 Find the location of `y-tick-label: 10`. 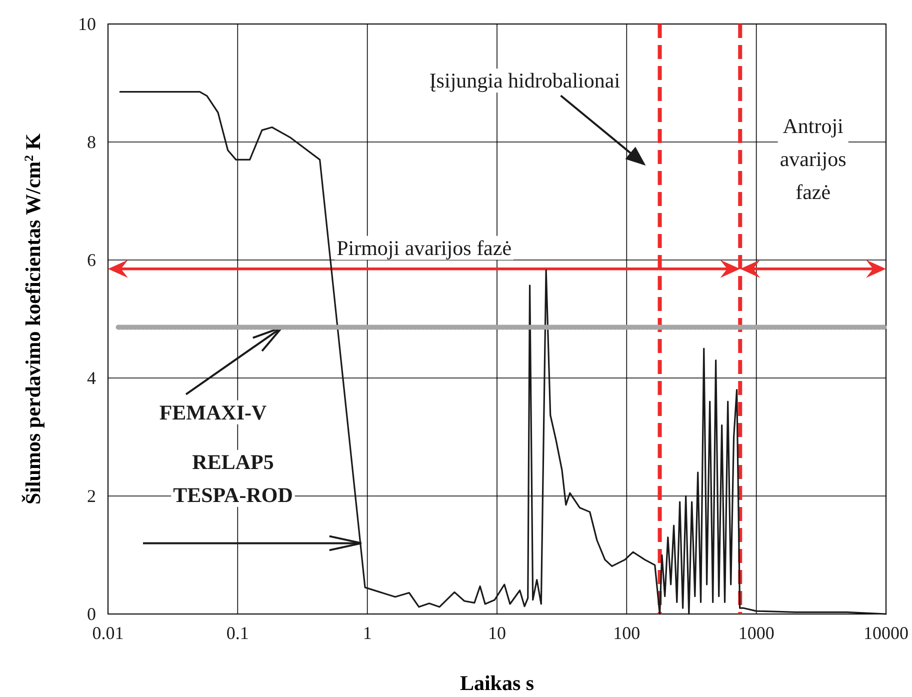

y-tick-label: 10 is located at coordinates (87, 24).